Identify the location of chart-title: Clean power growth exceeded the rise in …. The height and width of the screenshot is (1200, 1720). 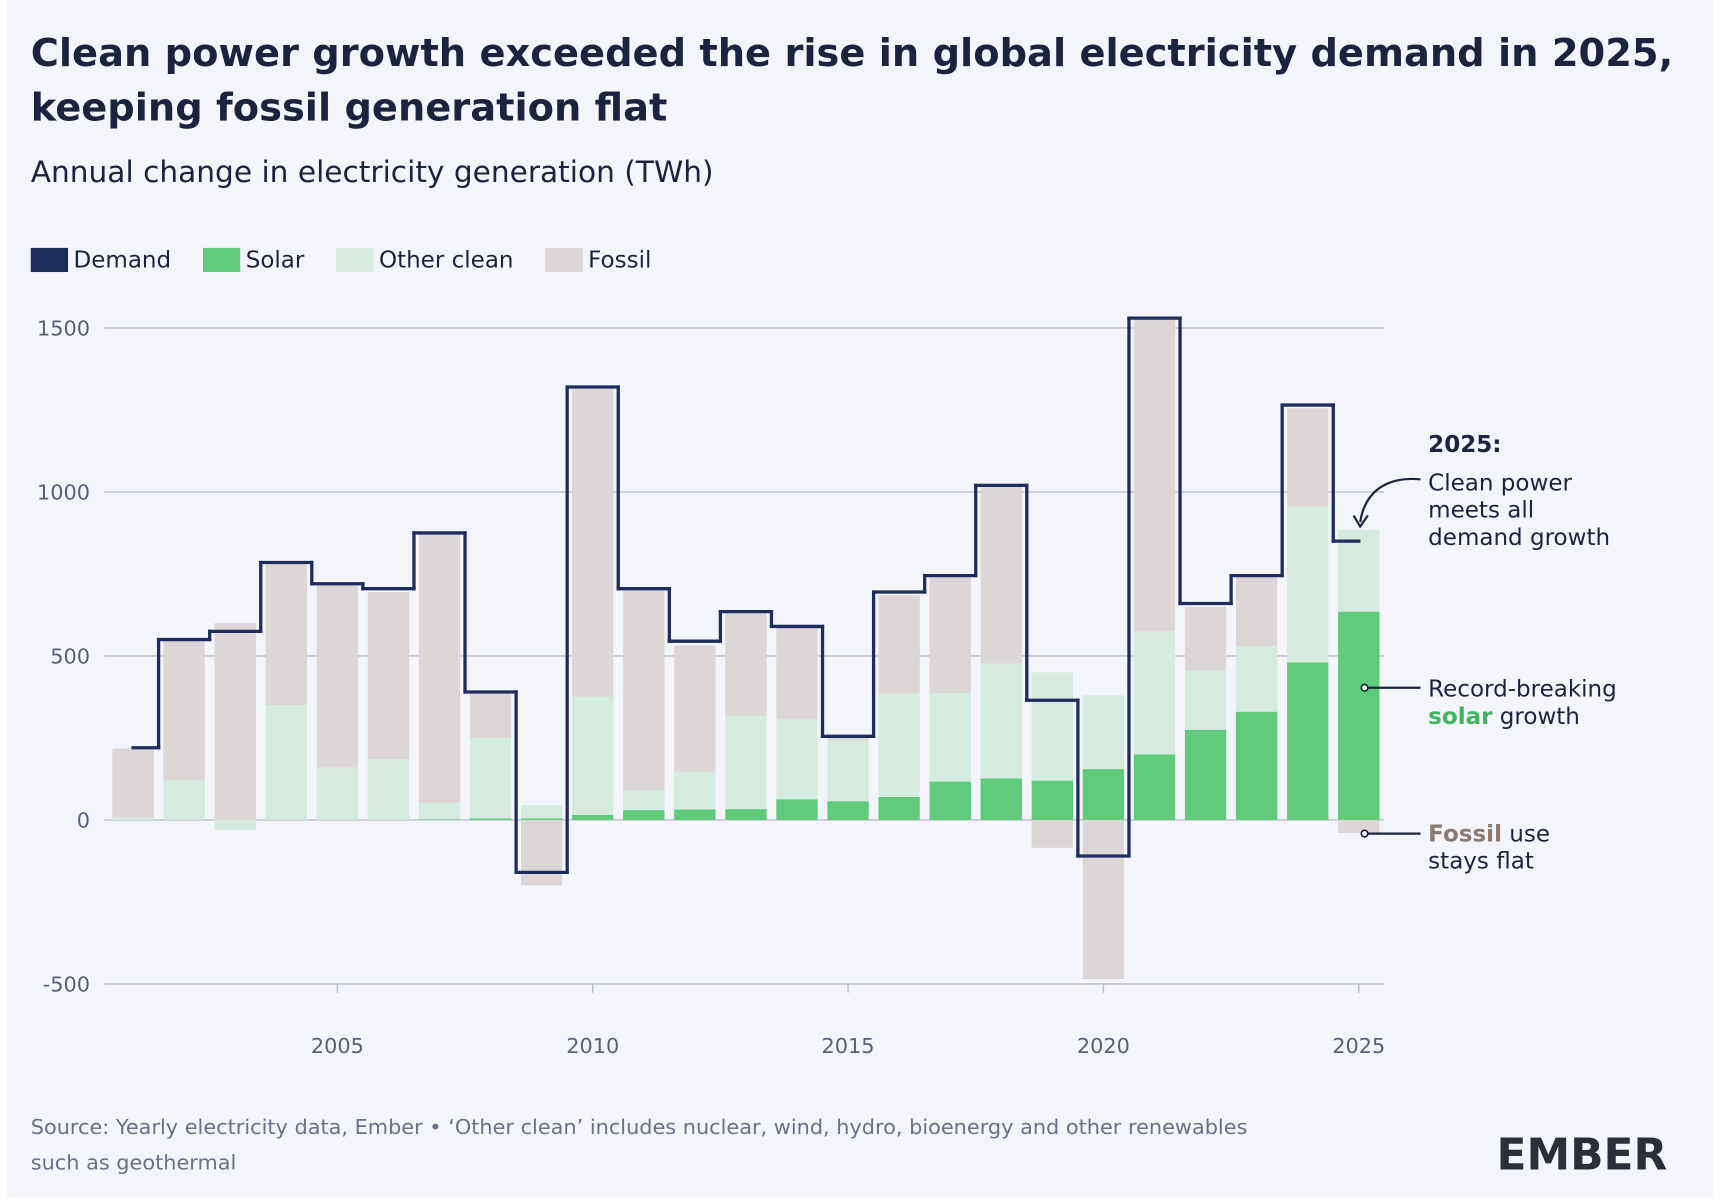
(852, 53).